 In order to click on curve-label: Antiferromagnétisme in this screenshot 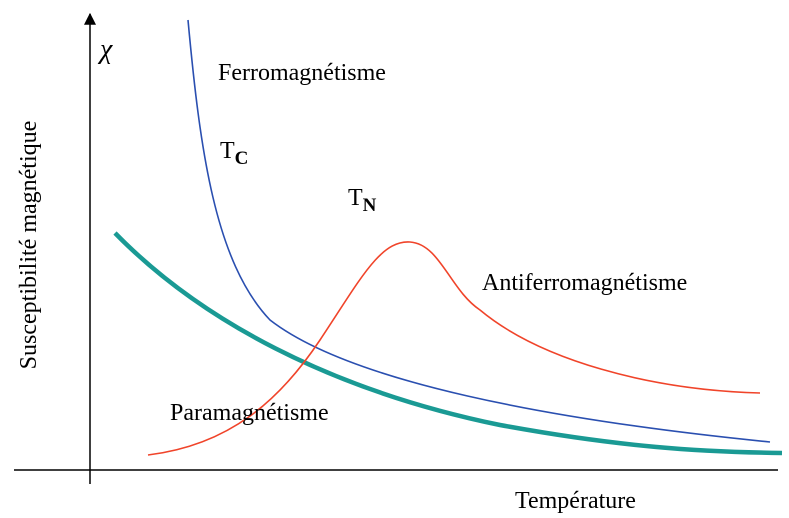, I will do `click(584, 283)`.